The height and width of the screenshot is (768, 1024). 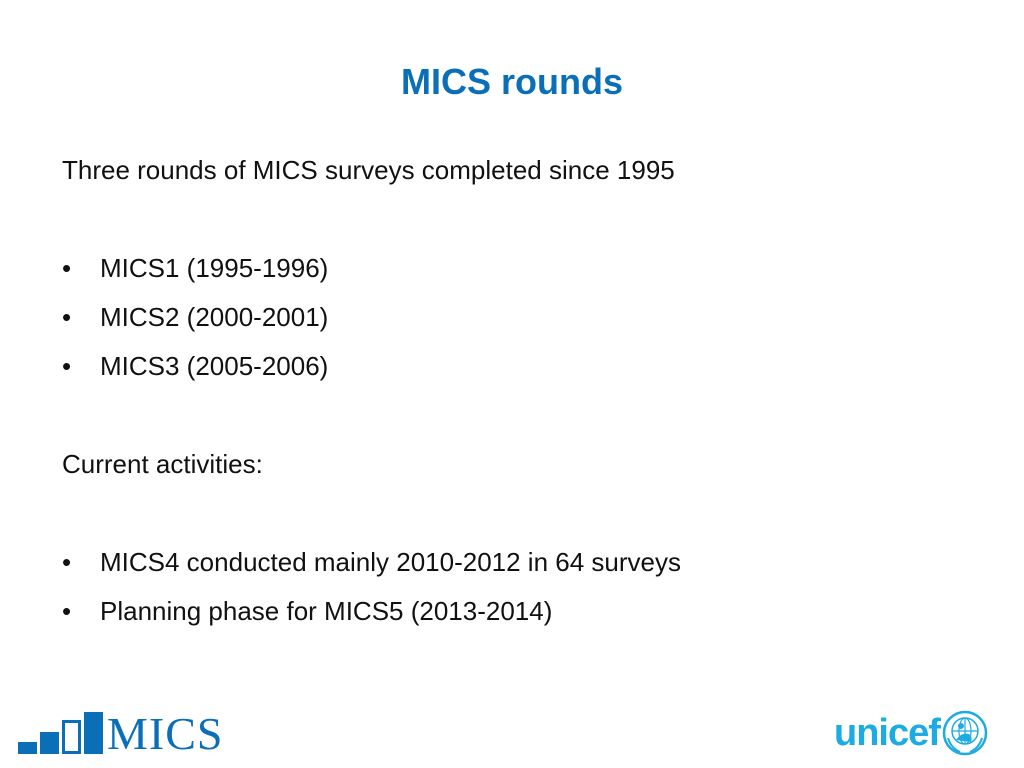 What do you see at coordinates (512, 81) in the screenshot?
I see `slide-title: MICS rounds` at bounding box center [512, 81].